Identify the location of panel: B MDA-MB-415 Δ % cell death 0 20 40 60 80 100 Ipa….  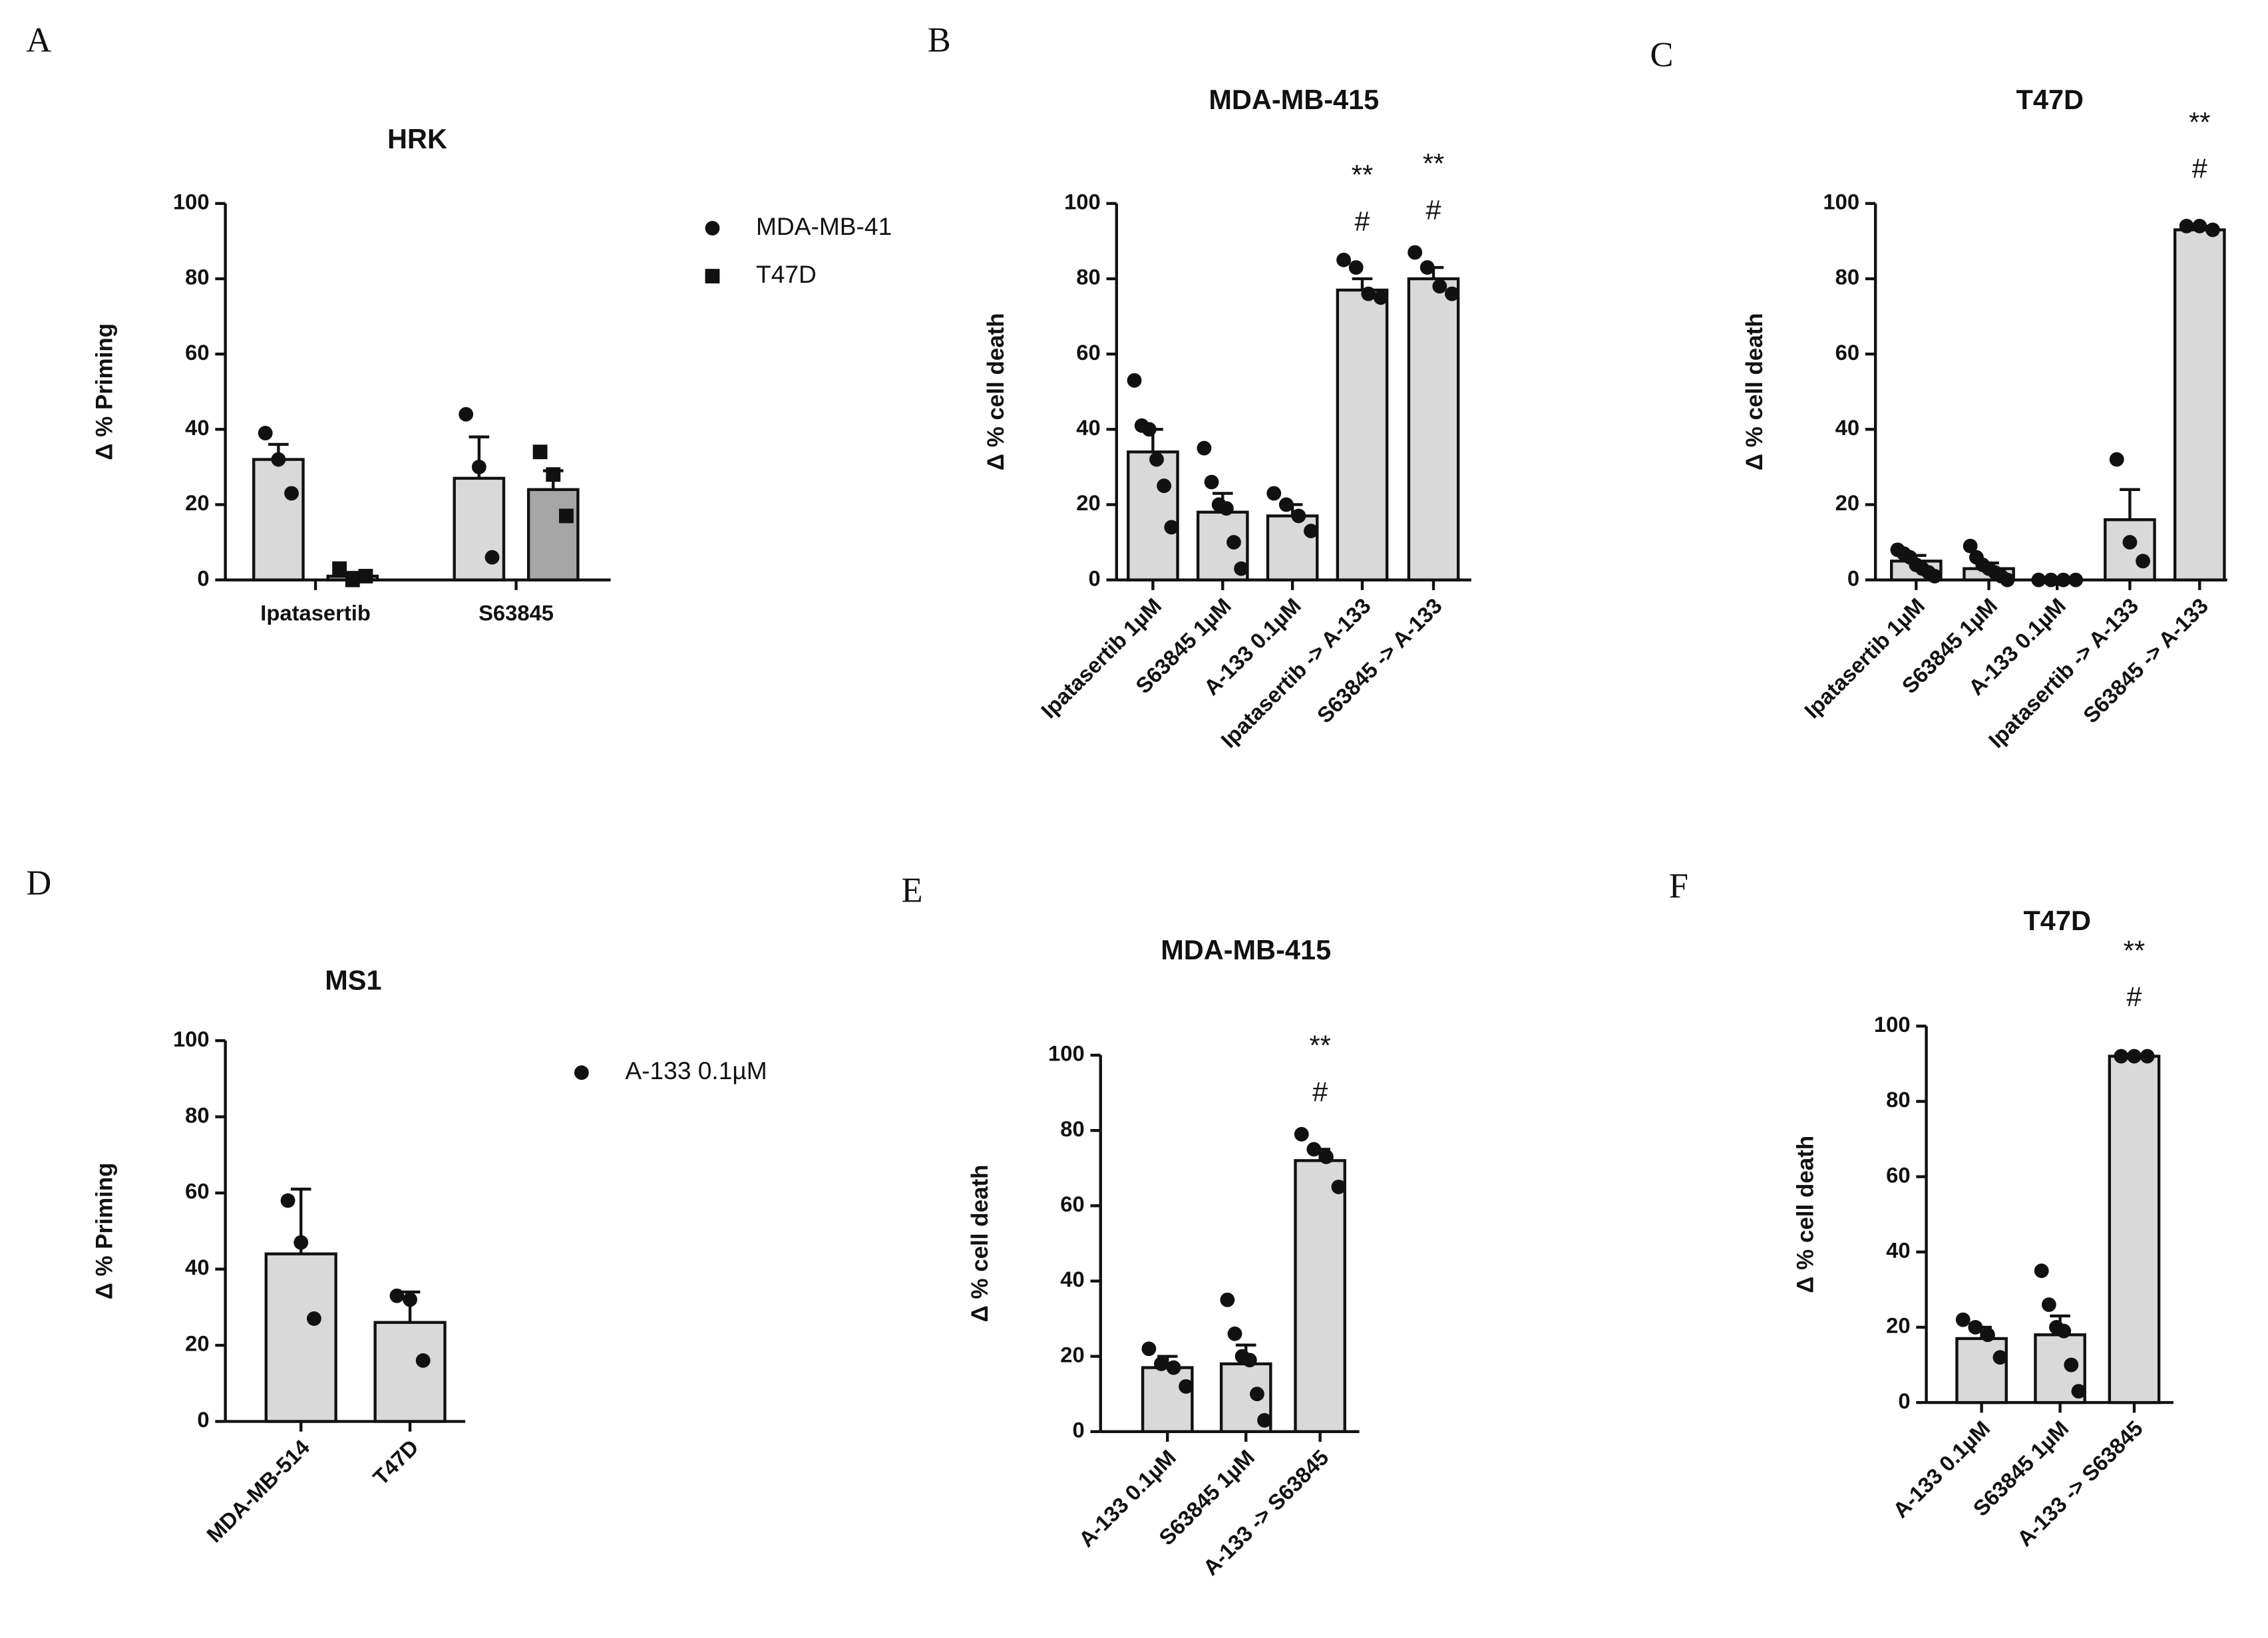
(1199, 386).